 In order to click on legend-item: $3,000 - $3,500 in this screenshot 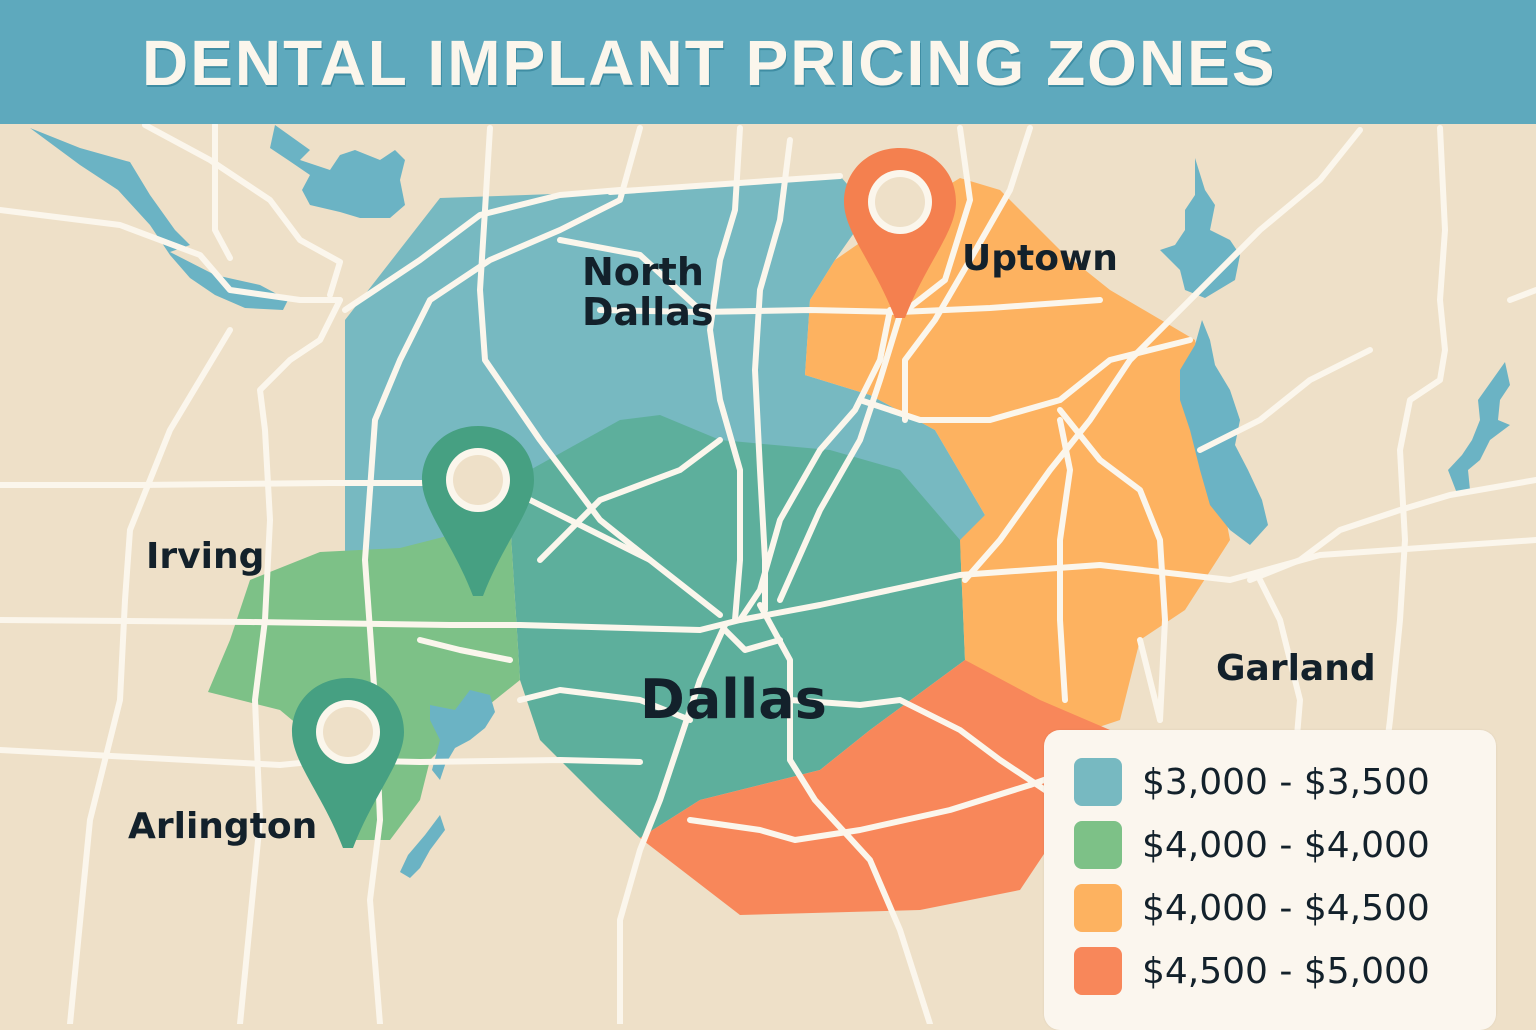, I will do `click(1252, 782)`.